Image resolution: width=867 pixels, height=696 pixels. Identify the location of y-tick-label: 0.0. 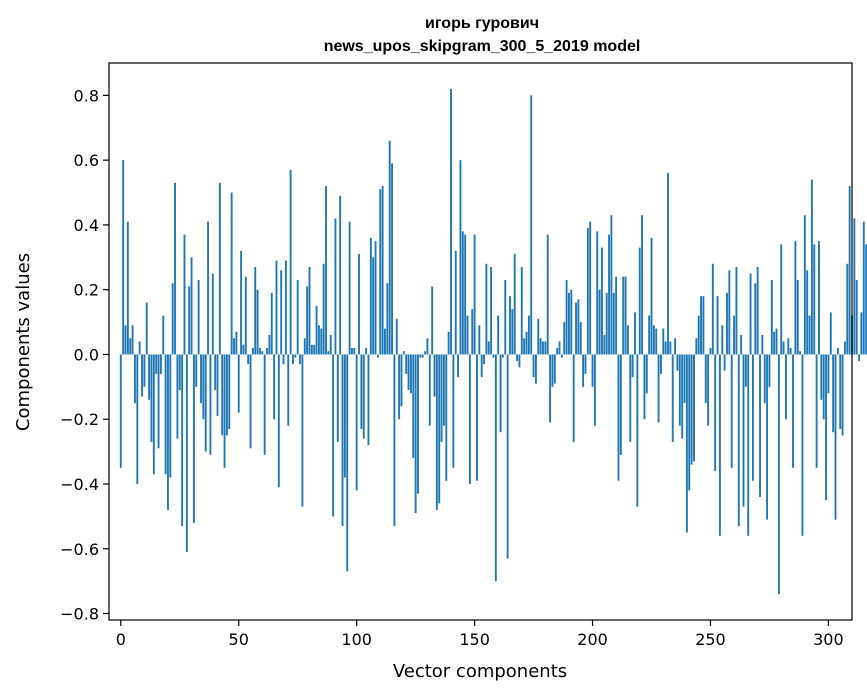
(86, 354).